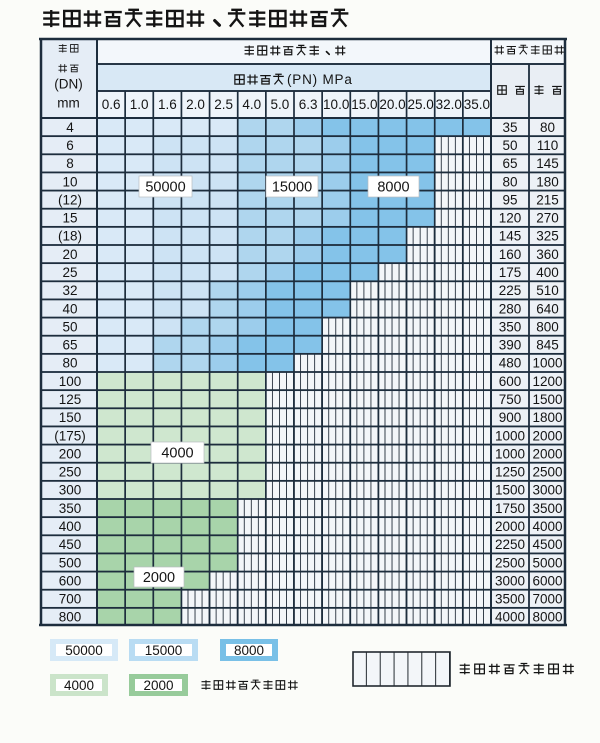  Describe the element at coordinates (320, 79) in the screenshot. I see `svg-text: (PN) MPa` at that location.